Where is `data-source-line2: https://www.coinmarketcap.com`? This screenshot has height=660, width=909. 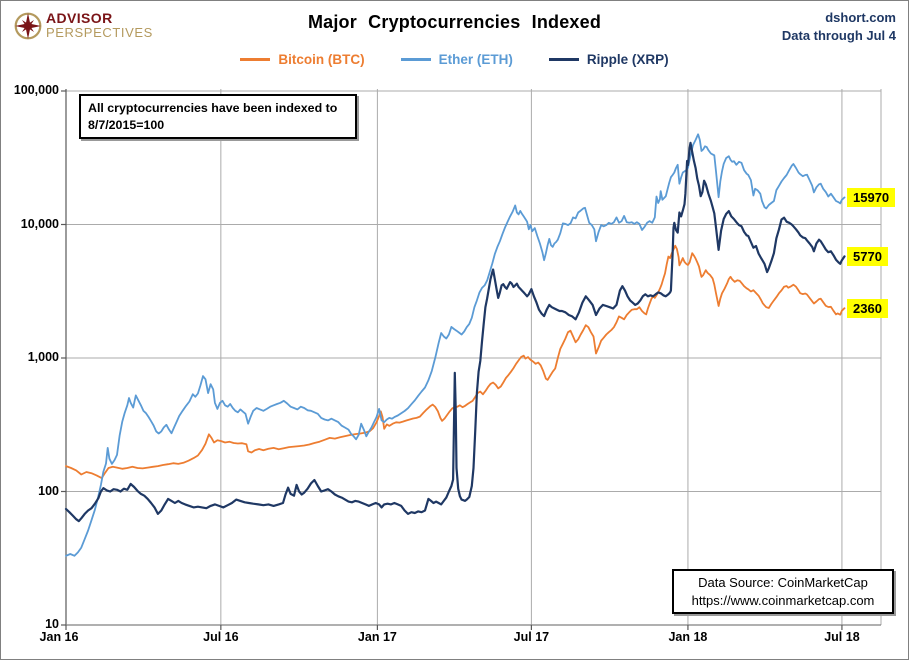 data-source-line2: https://www.coinmarketcap.com is located at coordinates (783, 600).